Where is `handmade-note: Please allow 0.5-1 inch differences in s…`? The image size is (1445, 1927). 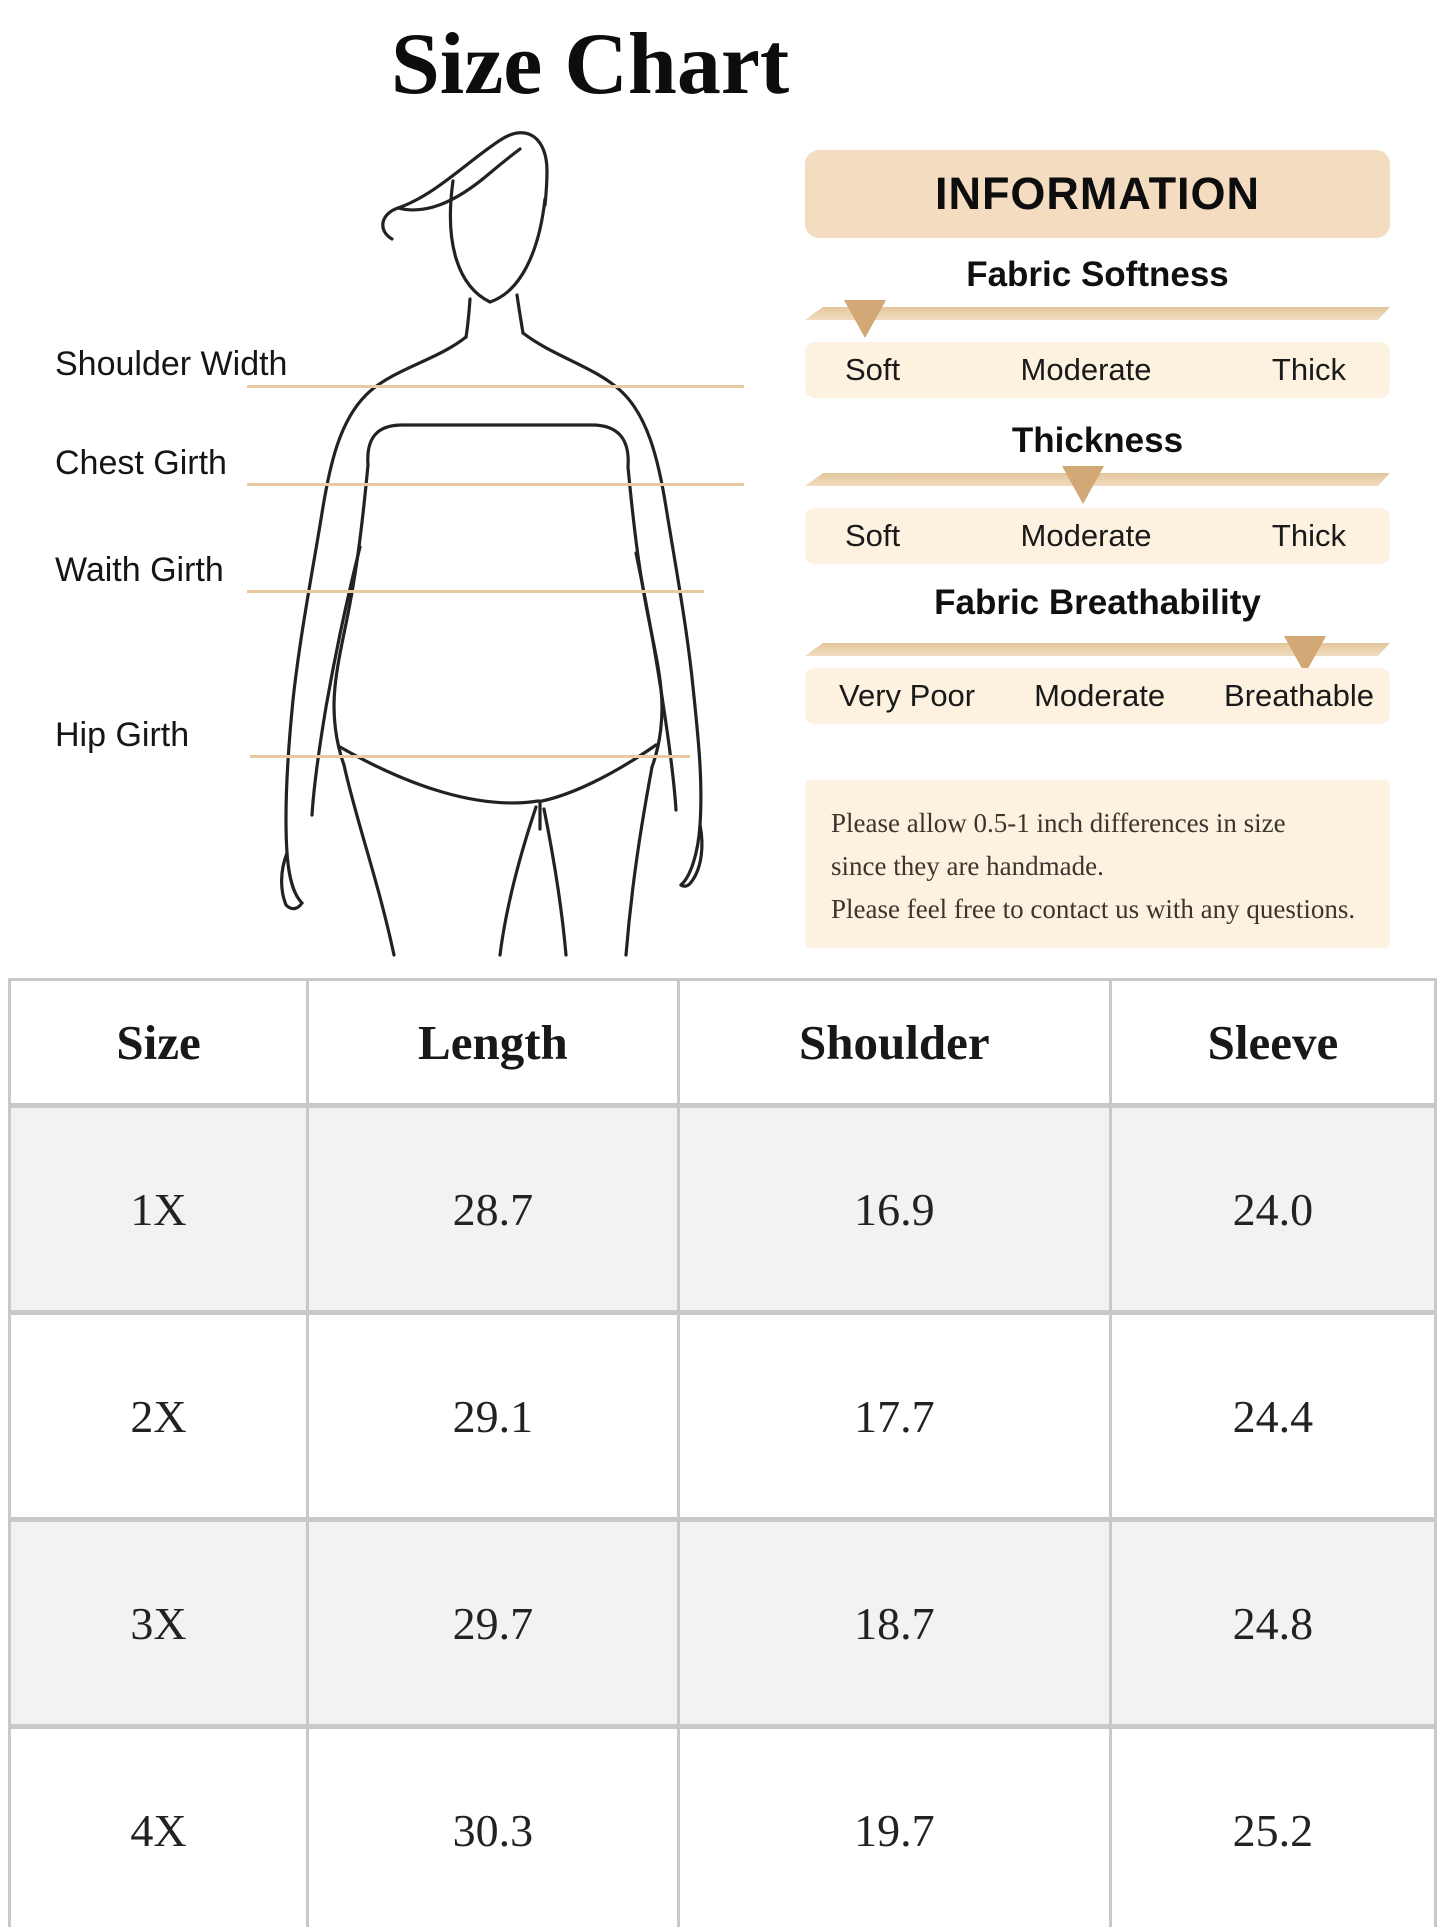
handmade-note: Please allow 0.5-1 inch differences in s… is located at coordinates (1097, 864).